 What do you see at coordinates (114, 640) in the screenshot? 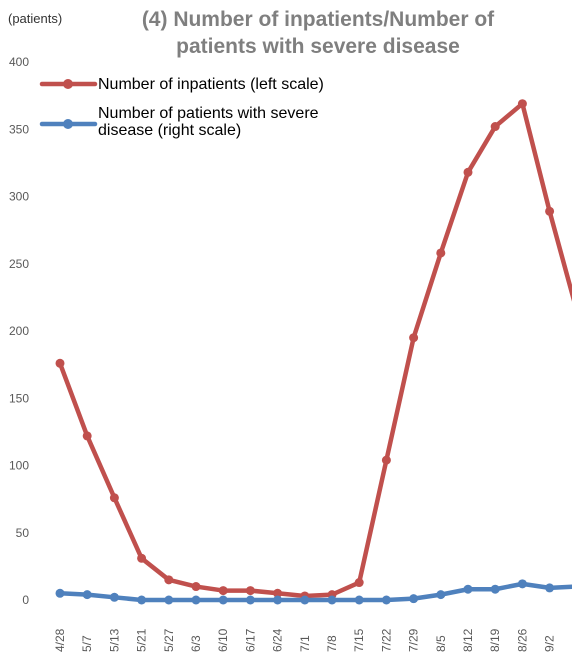
I see `x-tick-label: 5/13` at bounding box center [114, 640].